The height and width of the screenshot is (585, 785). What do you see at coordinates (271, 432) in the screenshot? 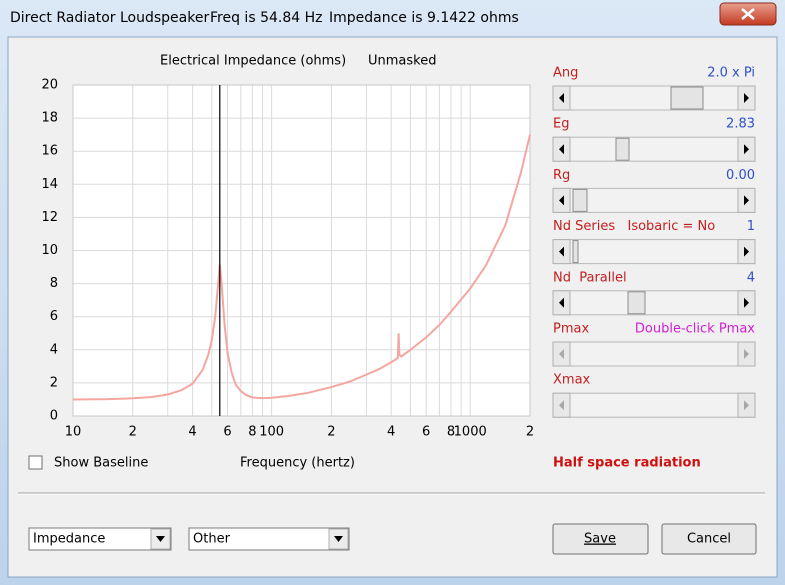
I see `x-tick-label: 100` at bounding box center [271, 432].